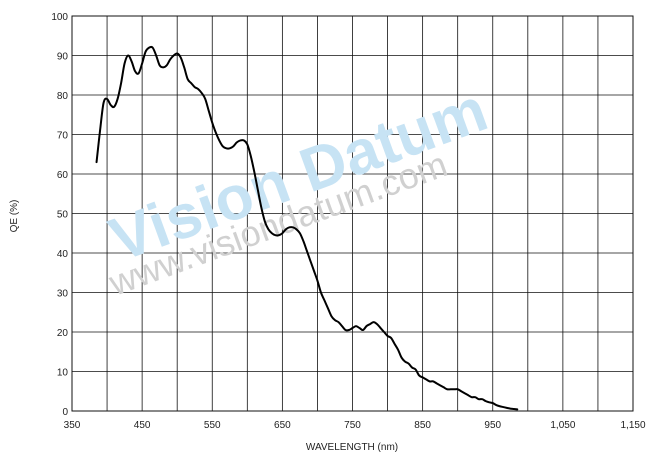 The image size is (649, 455). Describe the element at coordinates (632, 425) in the screenshot. I see `x-tick-label: 1,150` at that location.